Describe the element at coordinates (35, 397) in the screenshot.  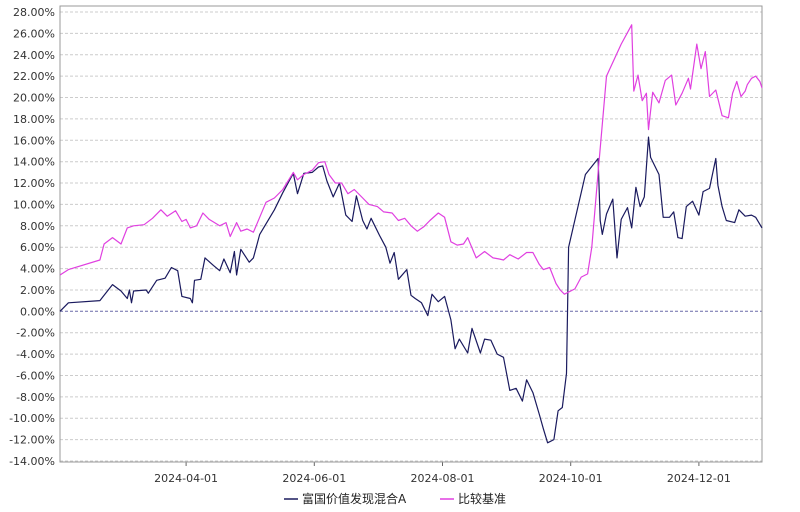
I see `y-tick-label: -8.00%` at that location.